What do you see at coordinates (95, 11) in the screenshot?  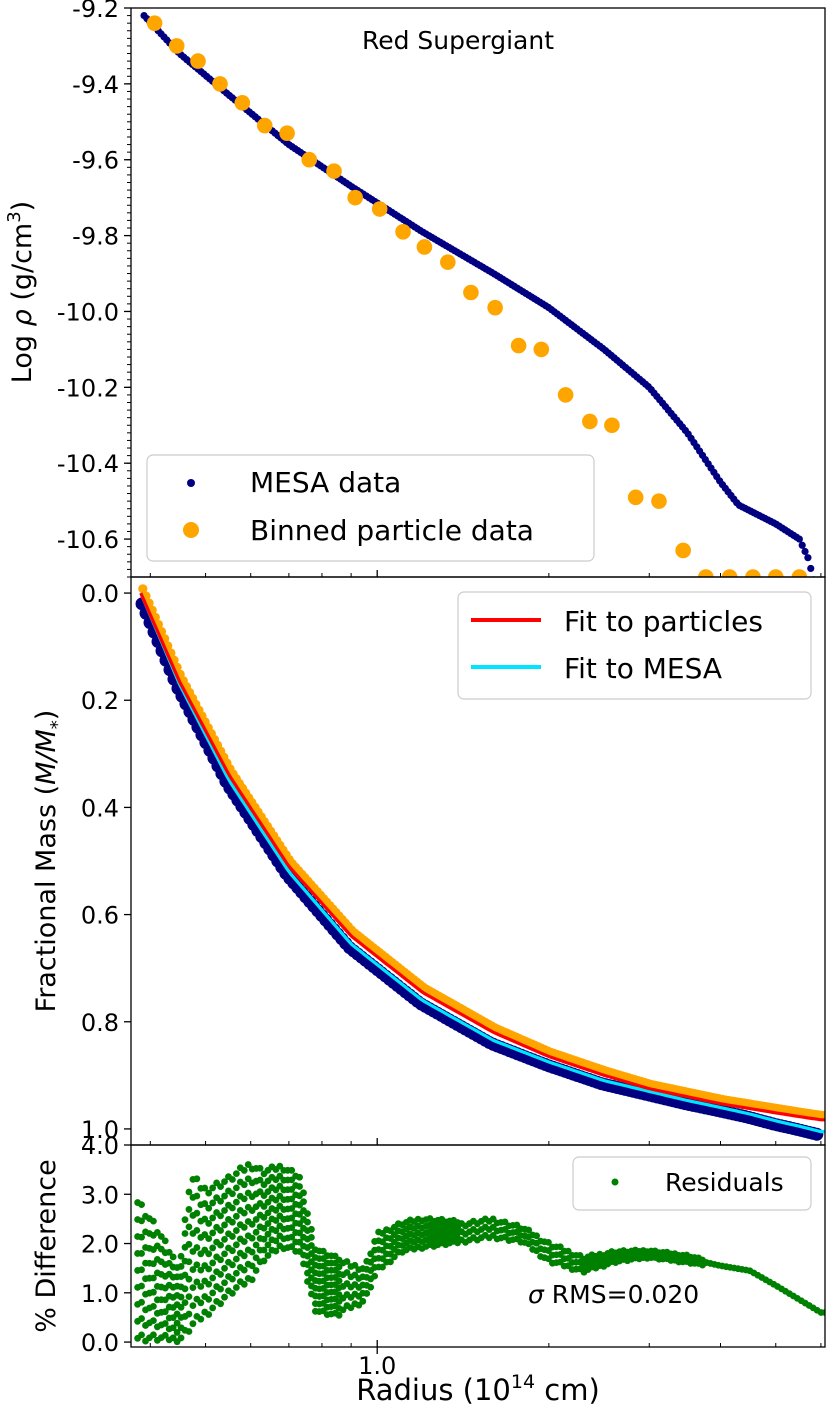 I see `top-ytick-label: -9.2` at bounding box center [95, 11].